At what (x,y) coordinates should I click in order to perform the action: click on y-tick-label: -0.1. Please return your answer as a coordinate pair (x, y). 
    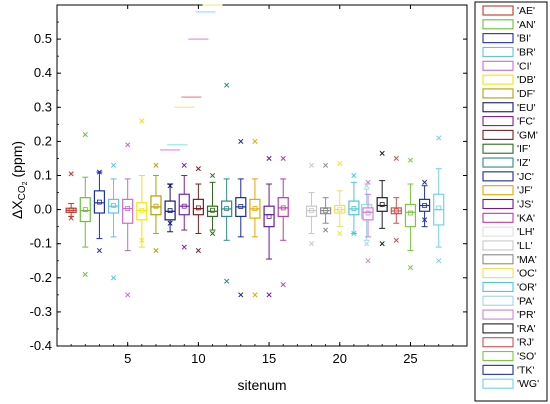
    Looking at the image, I should click on (41, 243).